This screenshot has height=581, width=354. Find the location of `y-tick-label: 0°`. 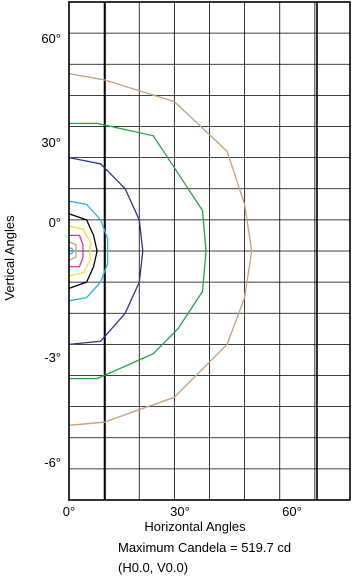

y-tick-label: 0° is located at coordinates (55, 222).